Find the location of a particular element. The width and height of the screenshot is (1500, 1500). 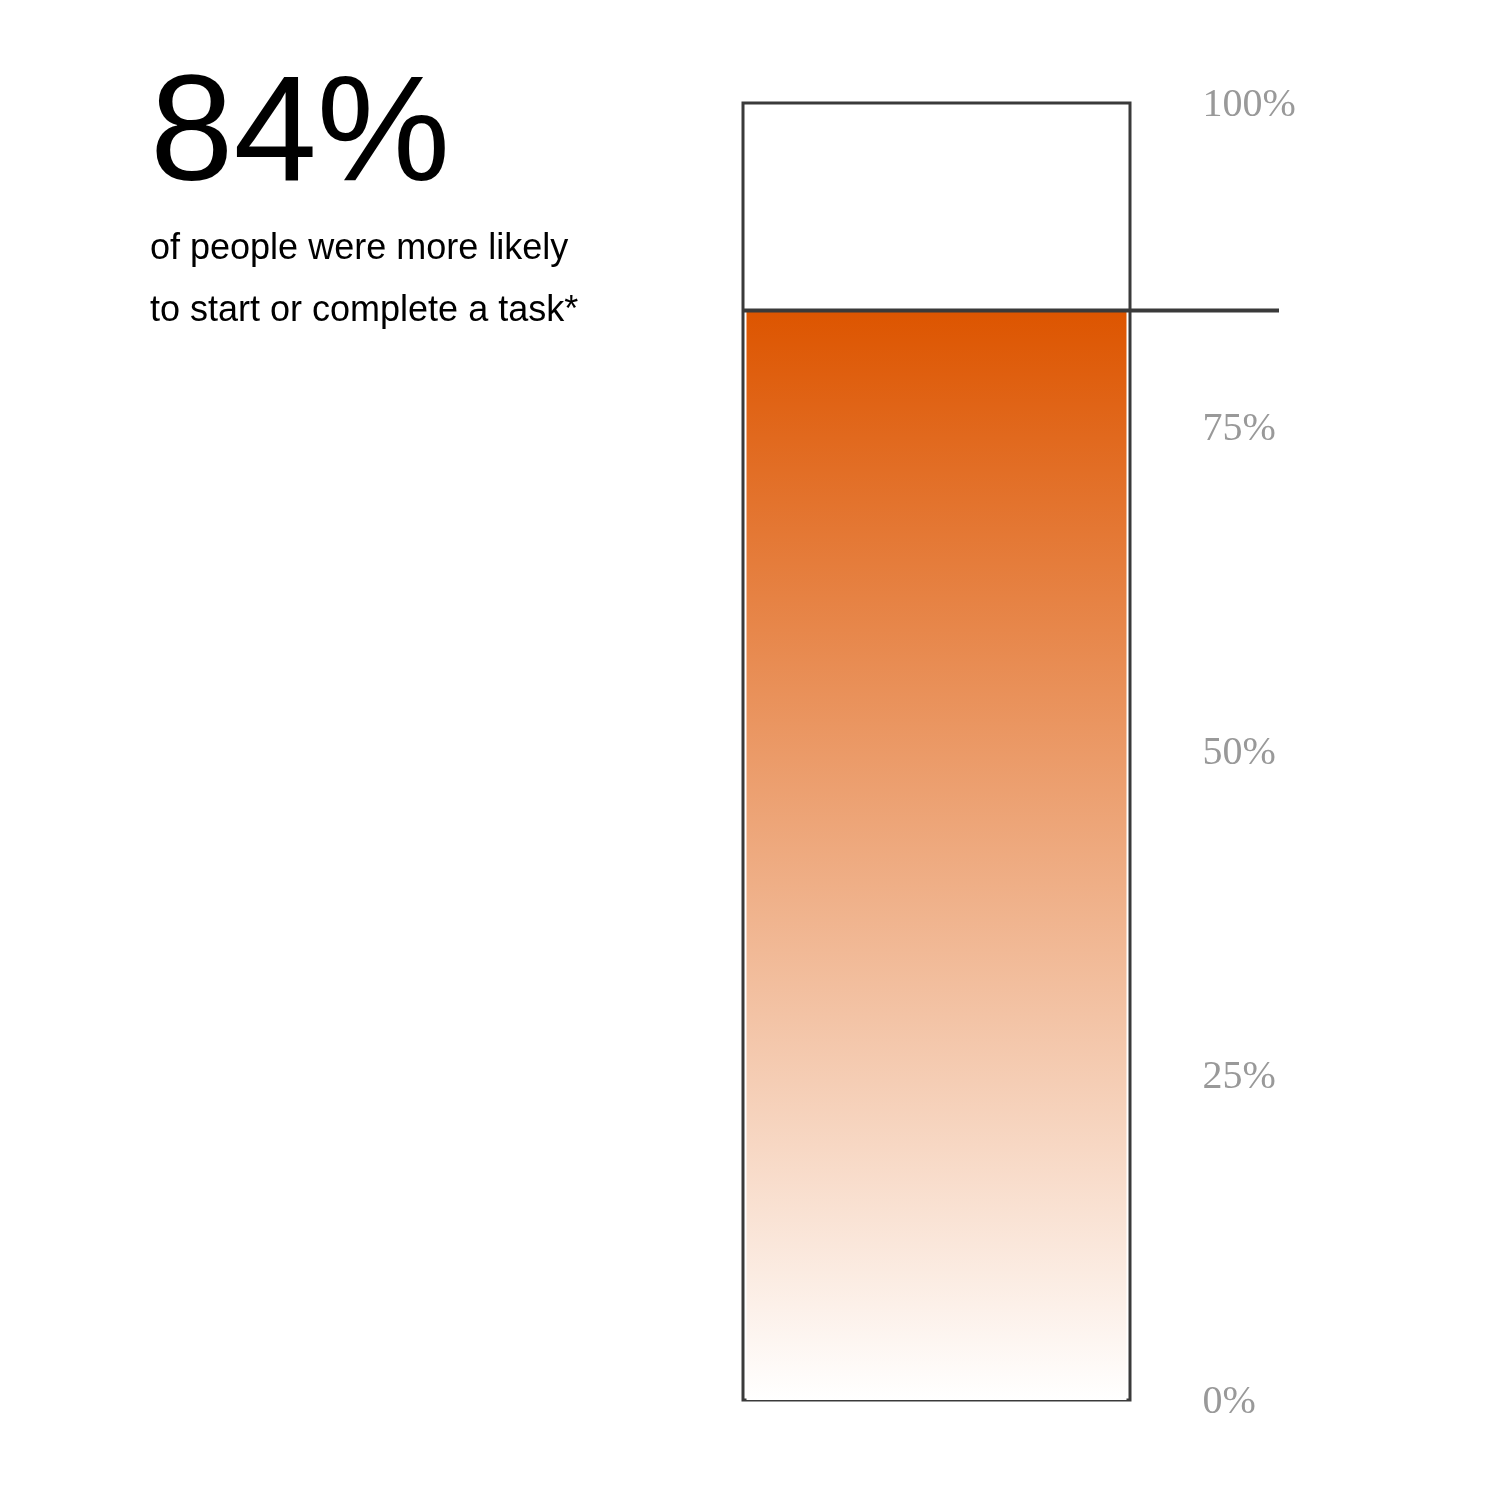

y-tick-label: 75% is located at coordinates (1239, 426).